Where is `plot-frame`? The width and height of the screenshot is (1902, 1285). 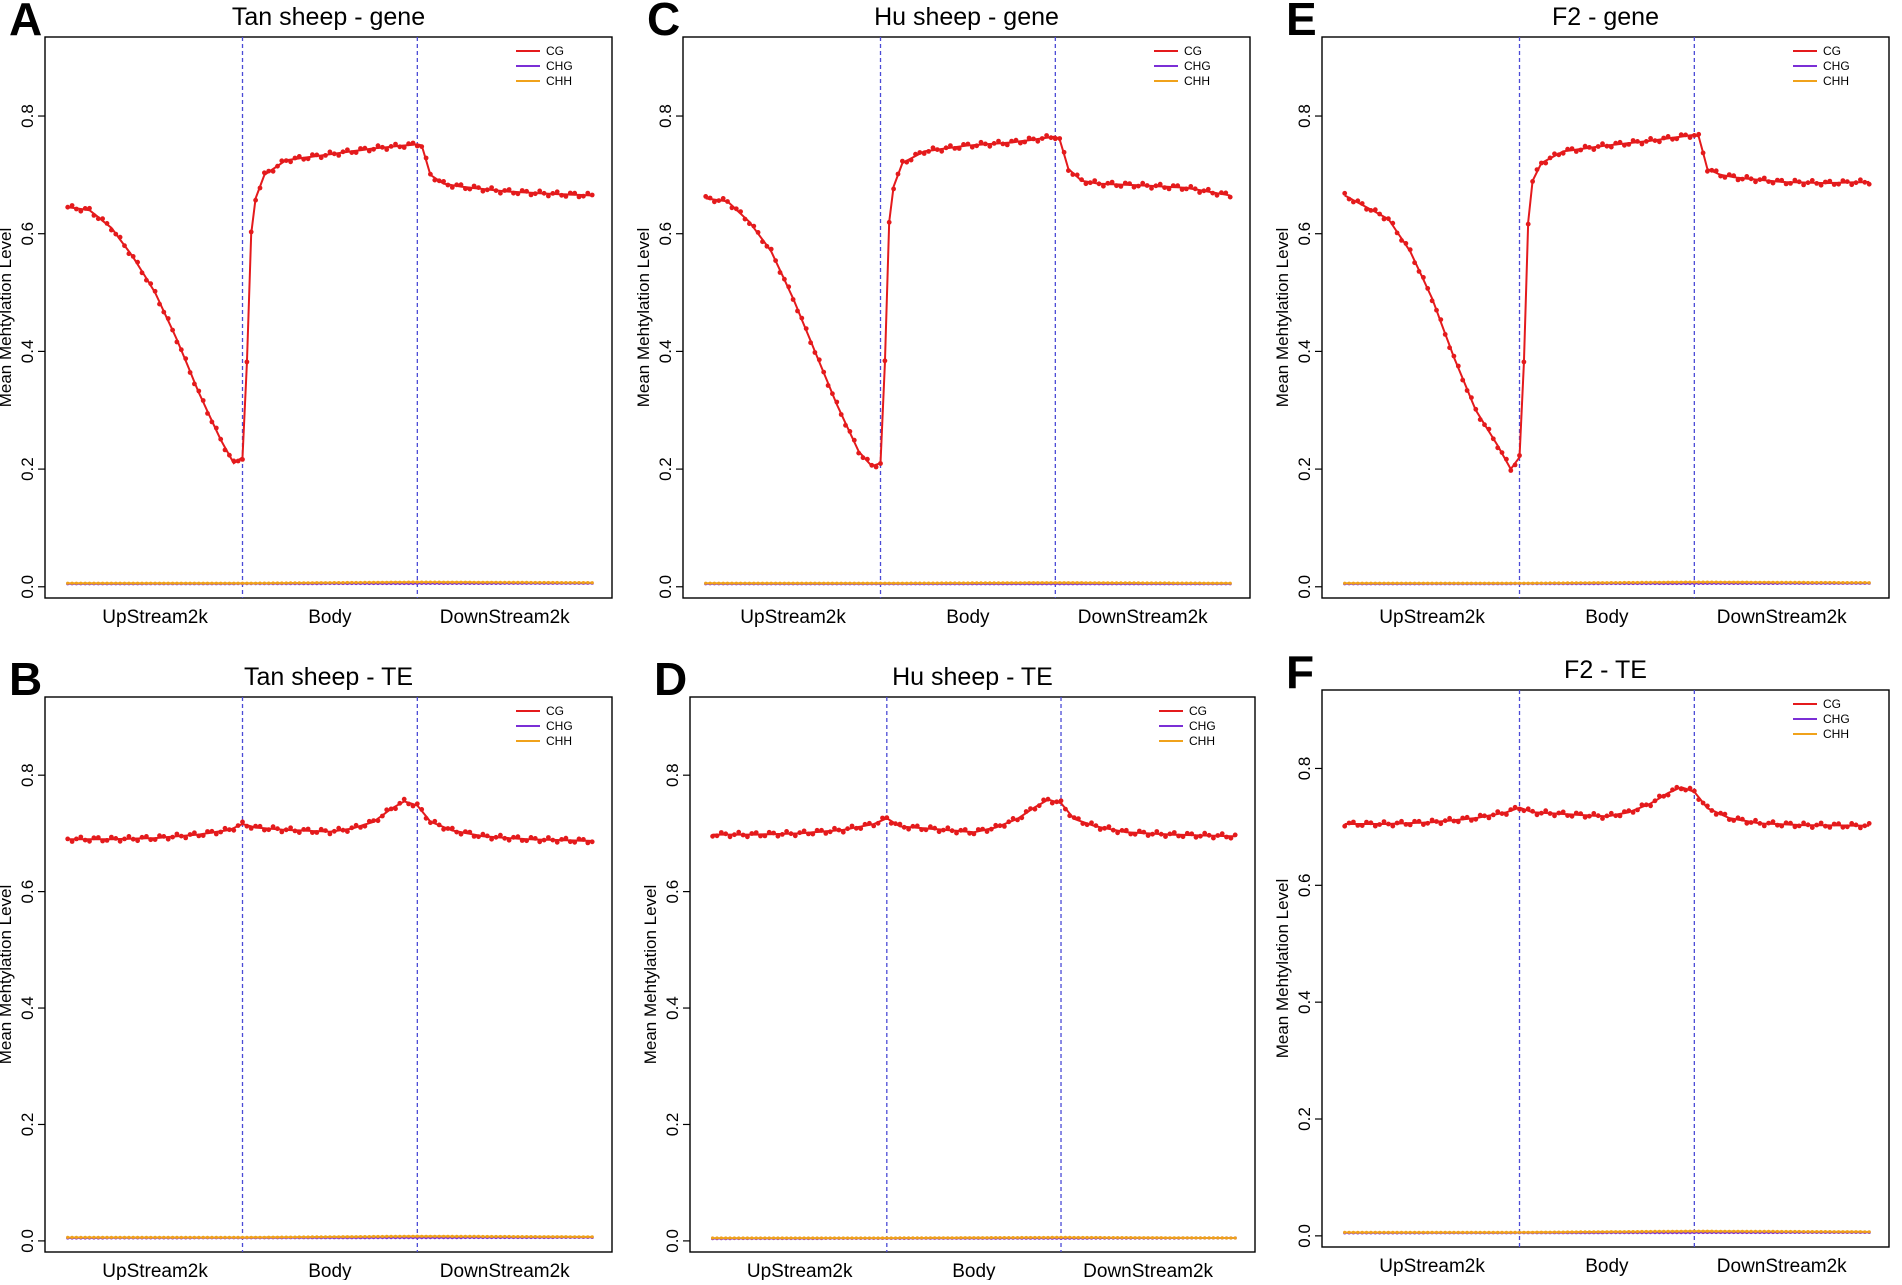 plot-frame is located at coordinates (966, 317).